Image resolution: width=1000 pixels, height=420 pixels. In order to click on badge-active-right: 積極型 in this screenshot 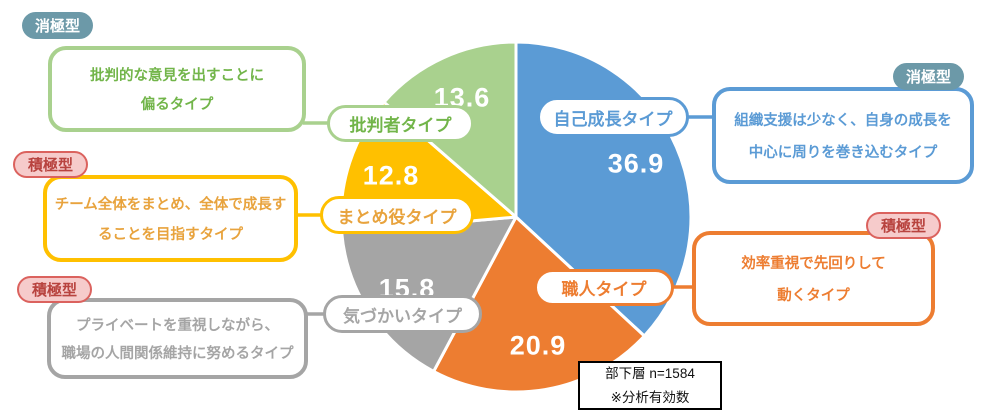, I will do `click(904, 225)`.